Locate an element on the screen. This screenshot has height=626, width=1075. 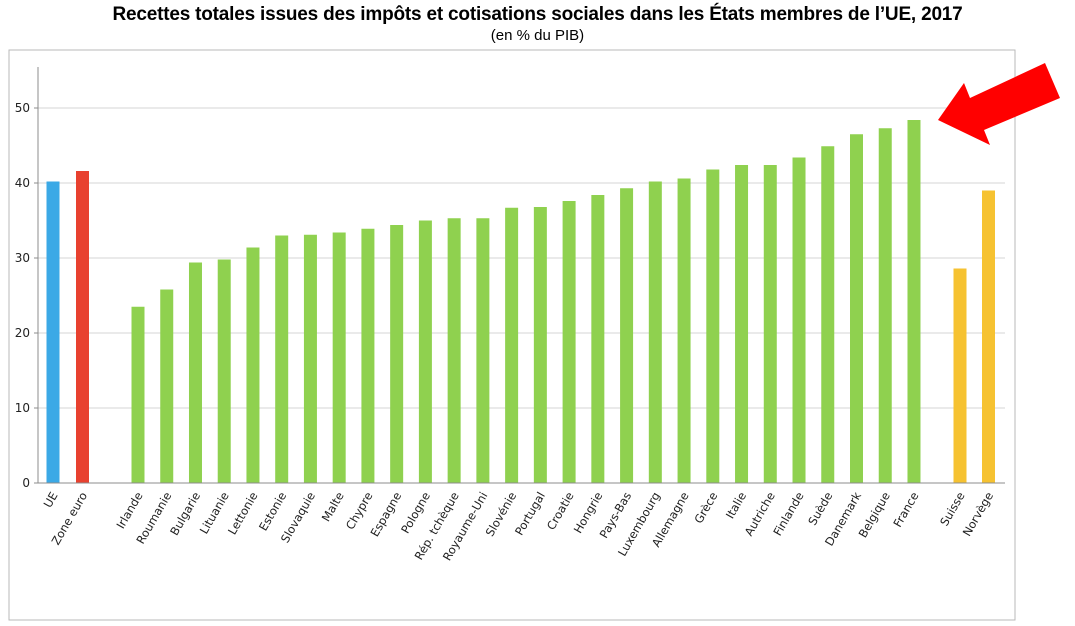
x-tick-label: UE is located at coordinates (51, 500).